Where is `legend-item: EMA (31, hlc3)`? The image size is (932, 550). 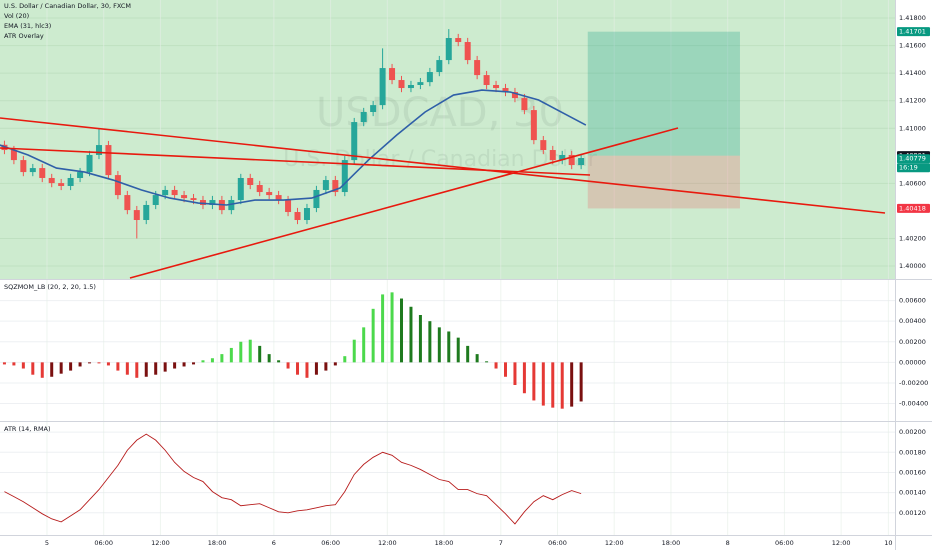
legend-item: EMA (31, hlc3) is located at coordinates (27, 26).